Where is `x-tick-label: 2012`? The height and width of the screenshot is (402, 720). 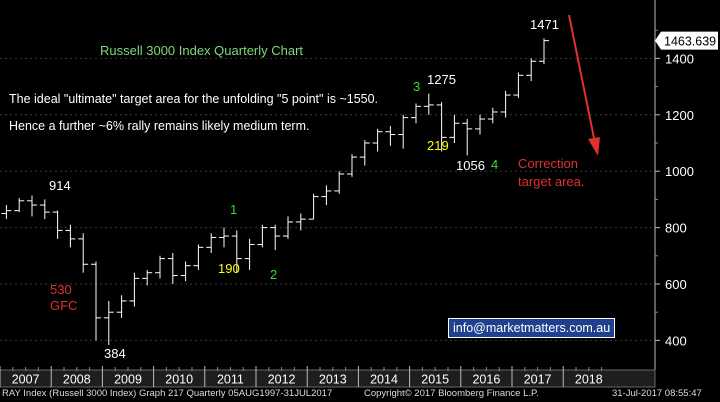 x-tick-label: 2012 is located at coordinates (282, 380).